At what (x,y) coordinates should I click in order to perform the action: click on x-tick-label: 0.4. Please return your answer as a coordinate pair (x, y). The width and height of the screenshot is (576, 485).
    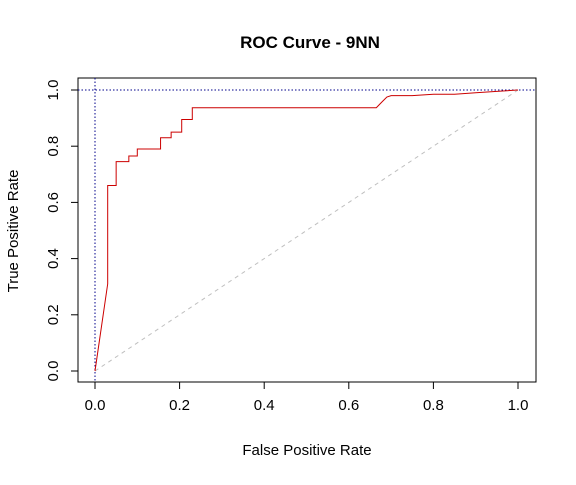
    Looking at the image, I should click on (264, 405).